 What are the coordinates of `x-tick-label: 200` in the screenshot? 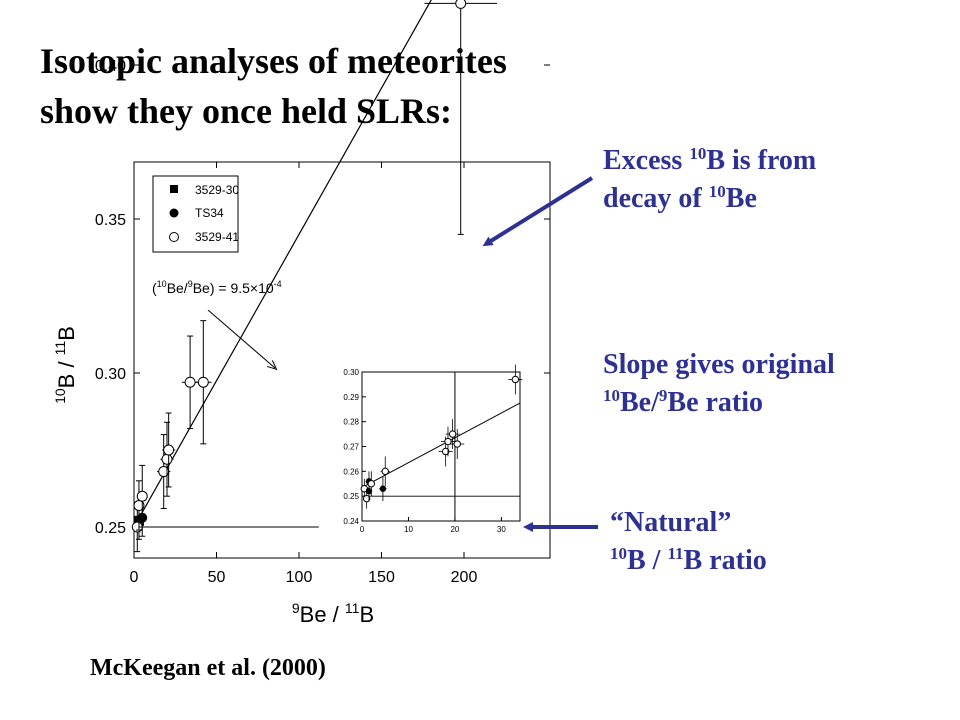 It's located at (464, 577).